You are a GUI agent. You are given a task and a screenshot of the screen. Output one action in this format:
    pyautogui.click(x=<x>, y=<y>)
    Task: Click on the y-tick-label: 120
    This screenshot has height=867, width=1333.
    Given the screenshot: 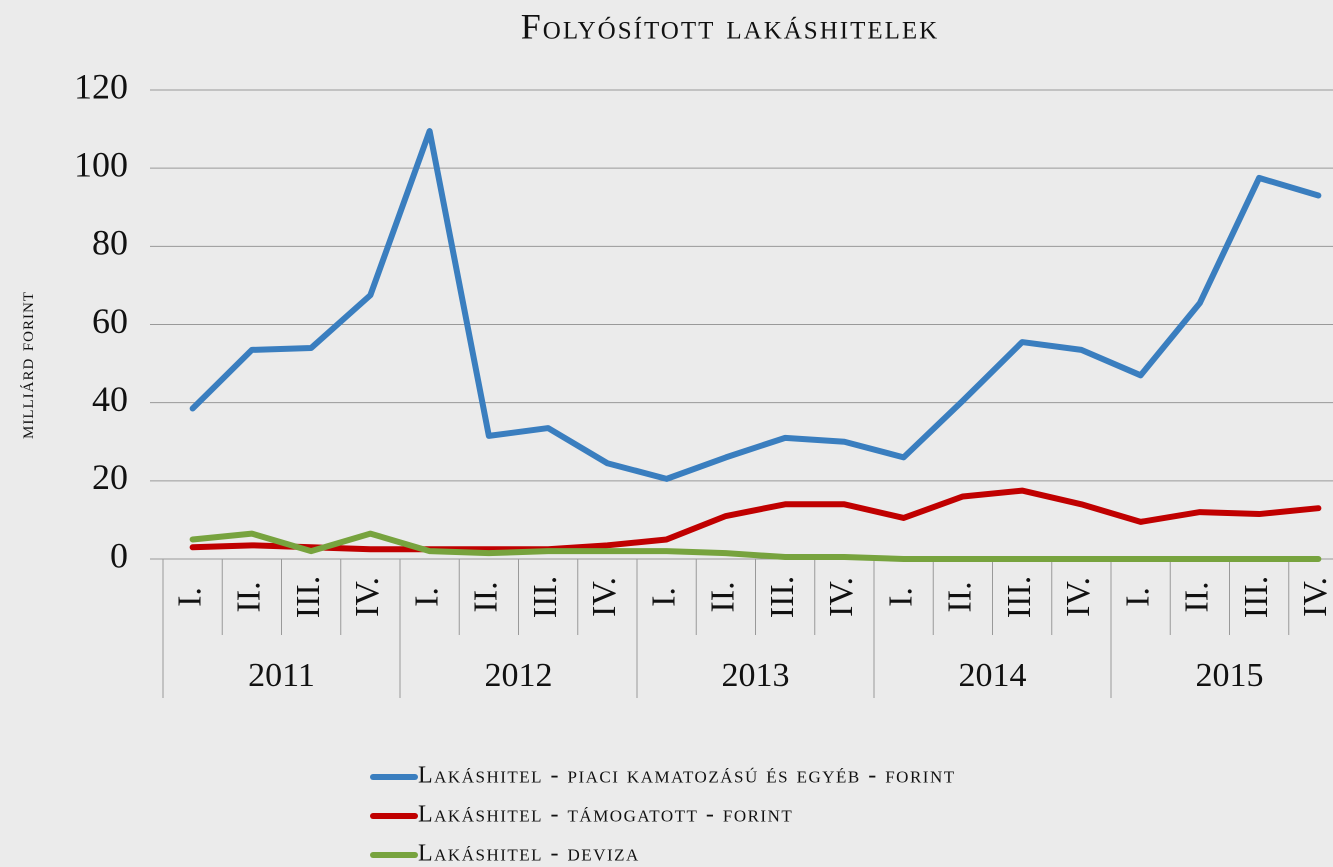 What is the action you would take?
    pyautogui.click(x=101, y=86)
    